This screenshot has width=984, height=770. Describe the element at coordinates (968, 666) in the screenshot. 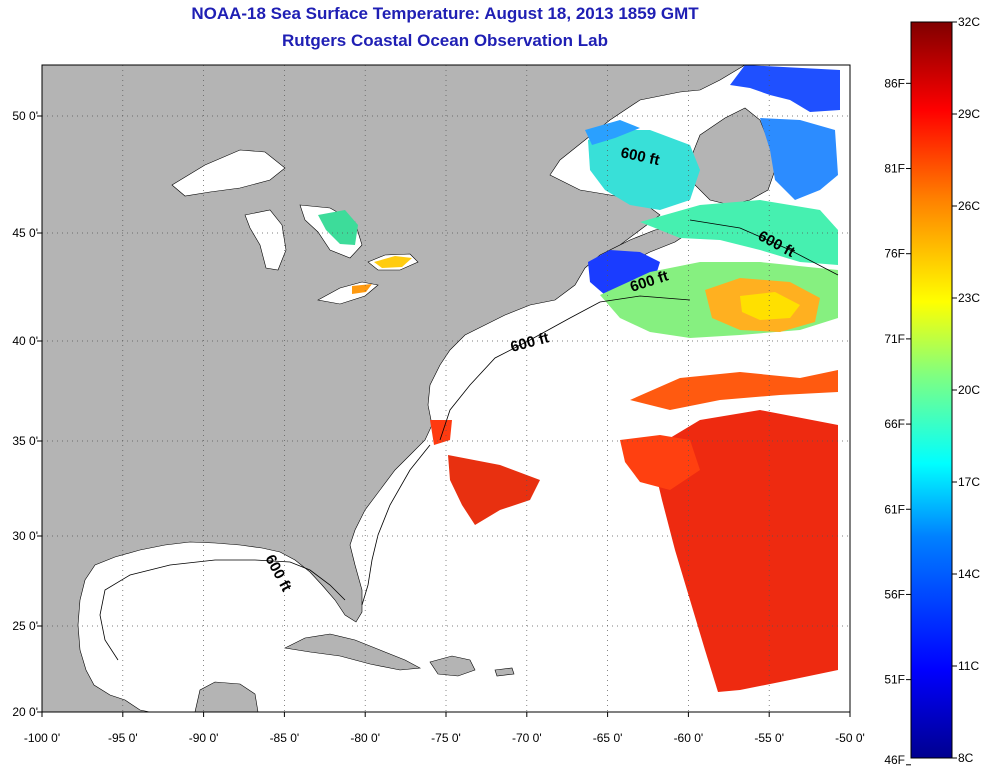

I see `colorbar-celsius-label: 11C` at that location.